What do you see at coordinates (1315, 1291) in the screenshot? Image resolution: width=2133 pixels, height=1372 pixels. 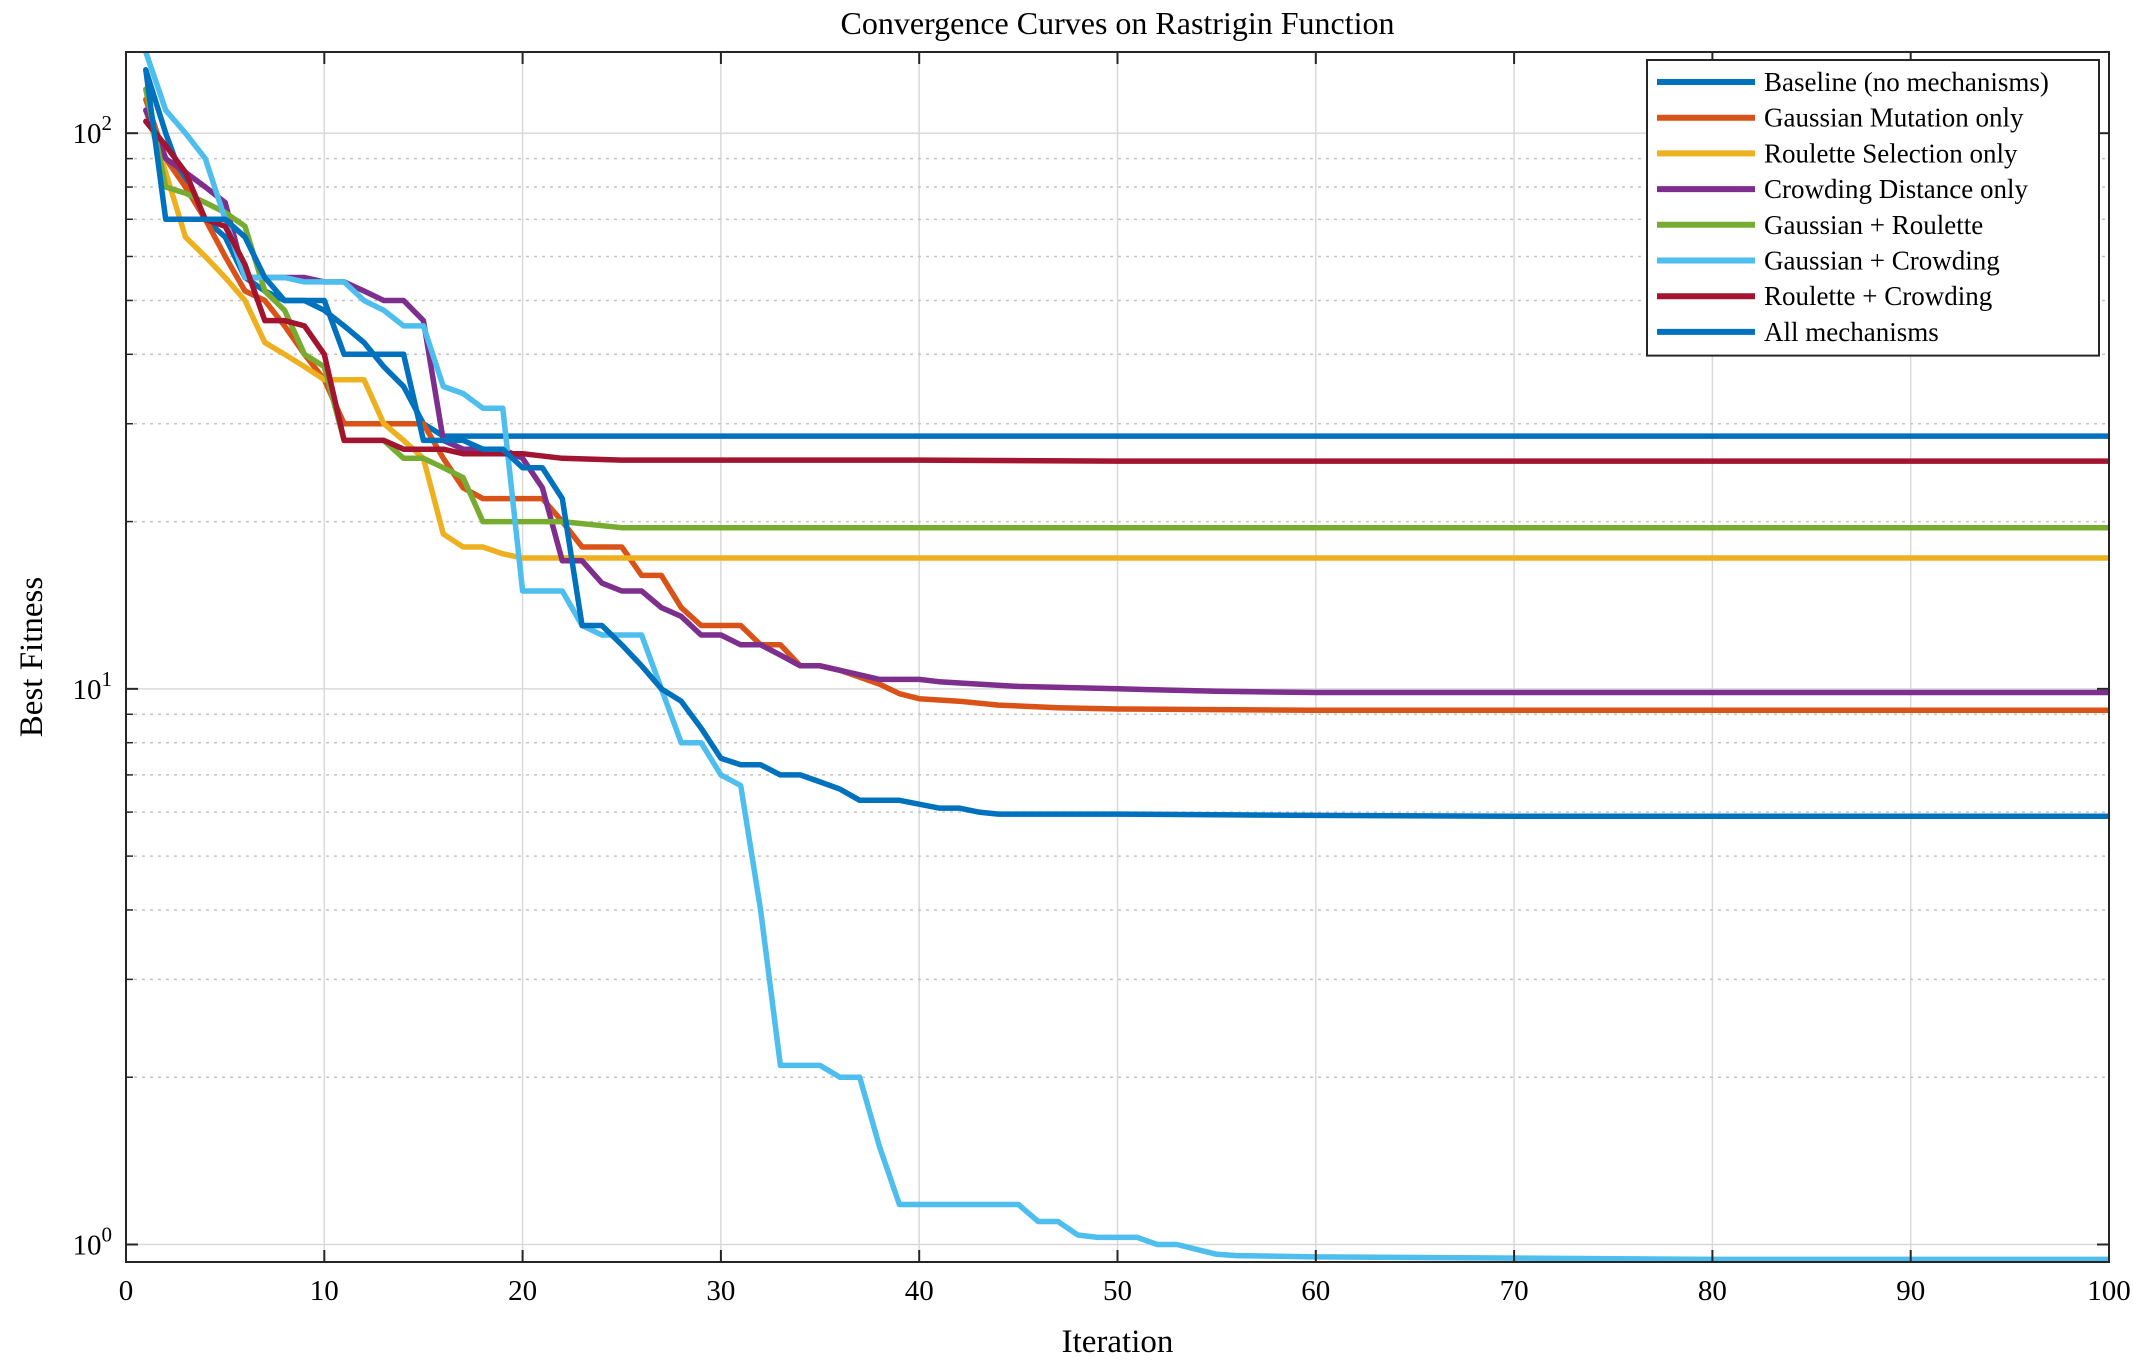 I see `x-tick-label: 60` at bounding box center [1315, 1291].